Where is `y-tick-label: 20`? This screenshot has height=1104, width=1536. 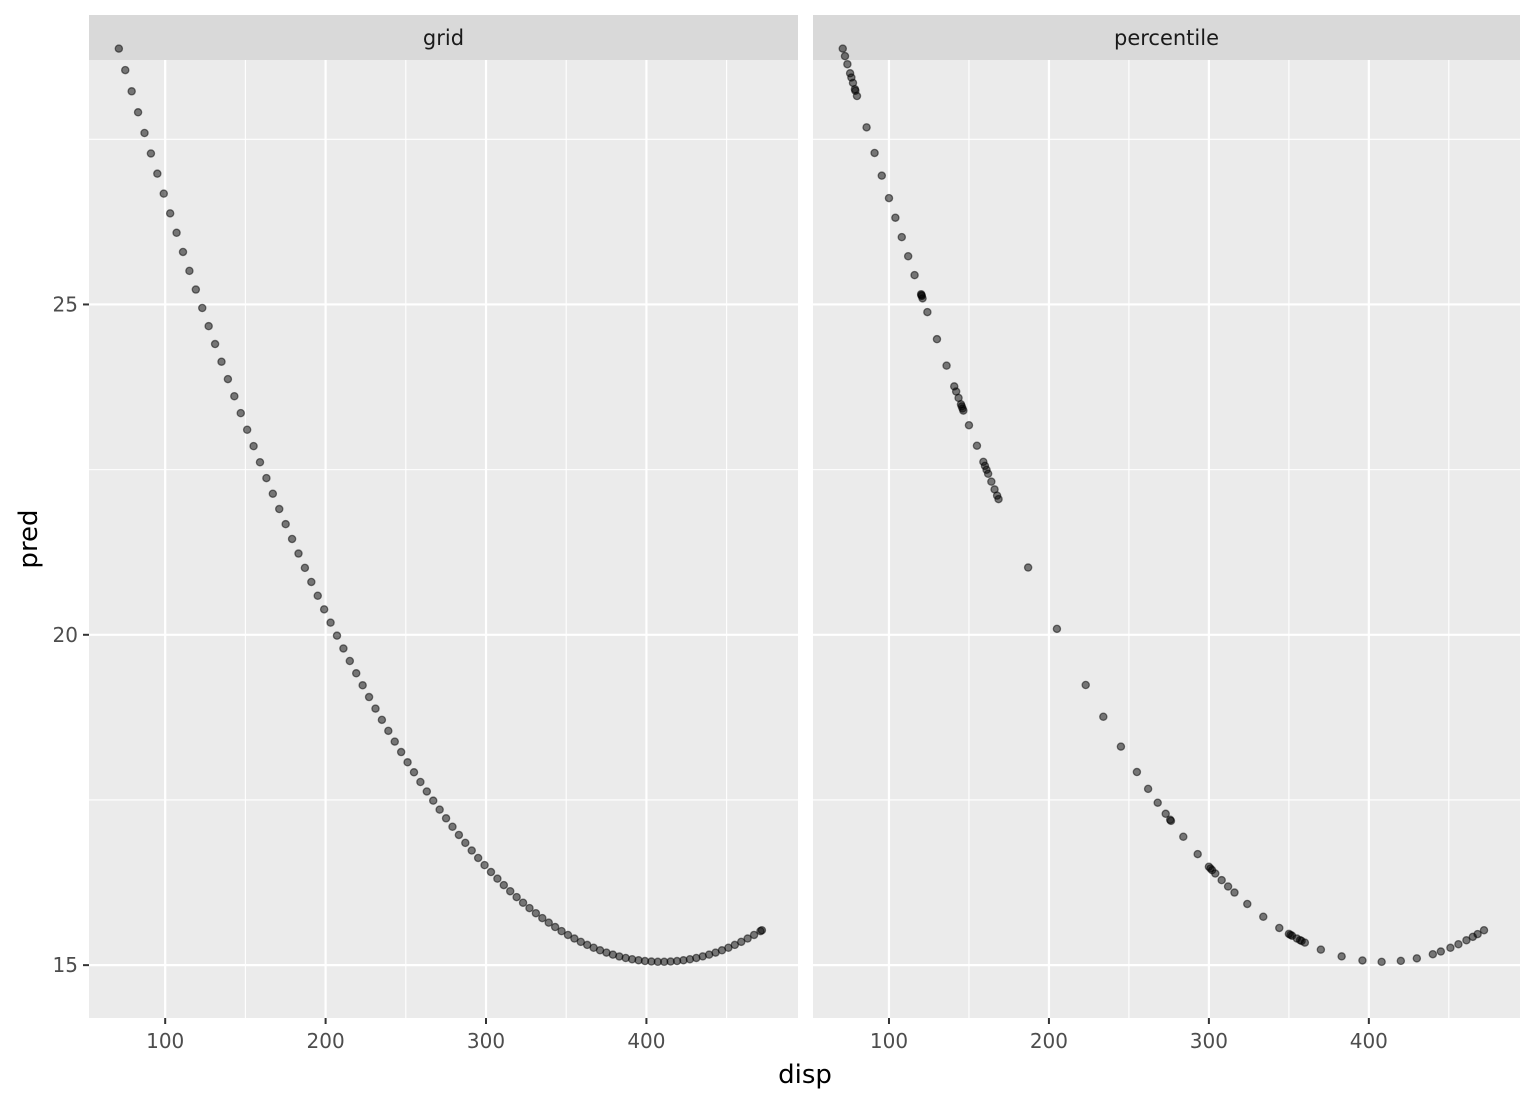
y-tick-label: 20 is located at coordinates (65, 635).